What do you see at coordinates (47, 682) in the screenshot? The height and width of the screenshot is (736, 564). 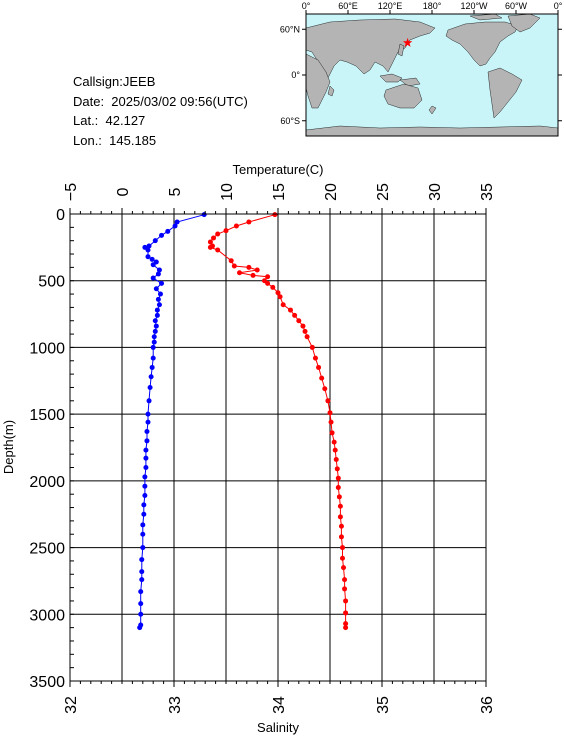 I see `depth-tick-label: 3500` at bounding box center [47, 682].